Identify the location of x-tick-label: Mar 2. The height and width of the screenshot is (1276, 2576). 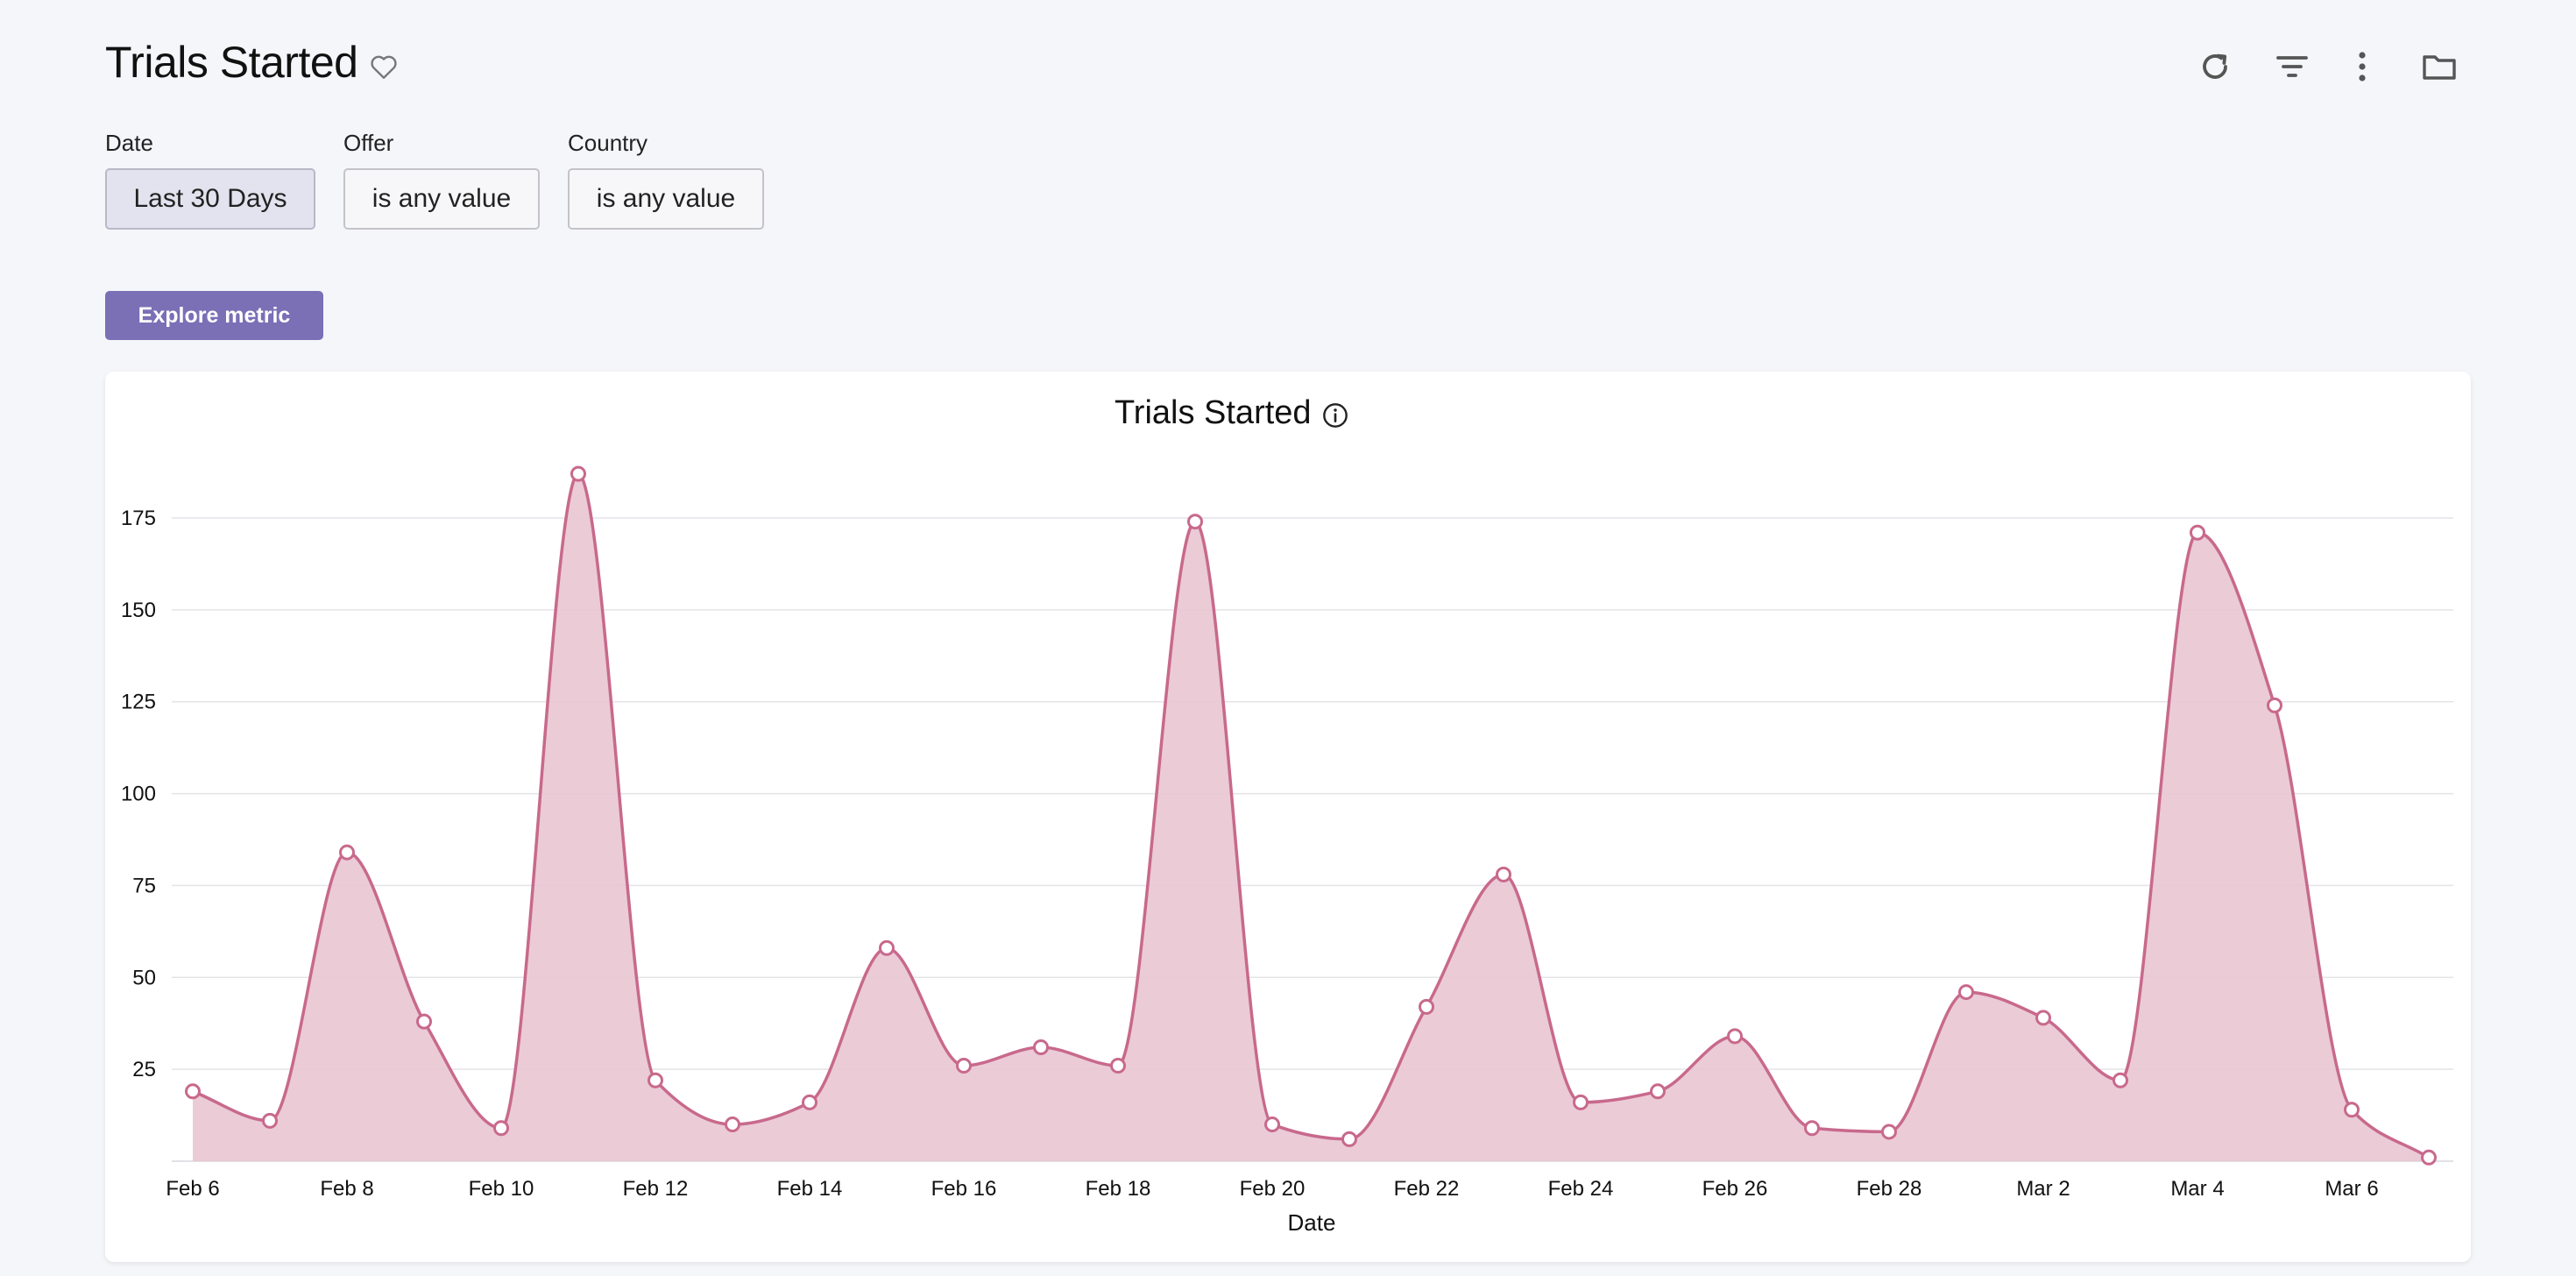
(2043, 1189).